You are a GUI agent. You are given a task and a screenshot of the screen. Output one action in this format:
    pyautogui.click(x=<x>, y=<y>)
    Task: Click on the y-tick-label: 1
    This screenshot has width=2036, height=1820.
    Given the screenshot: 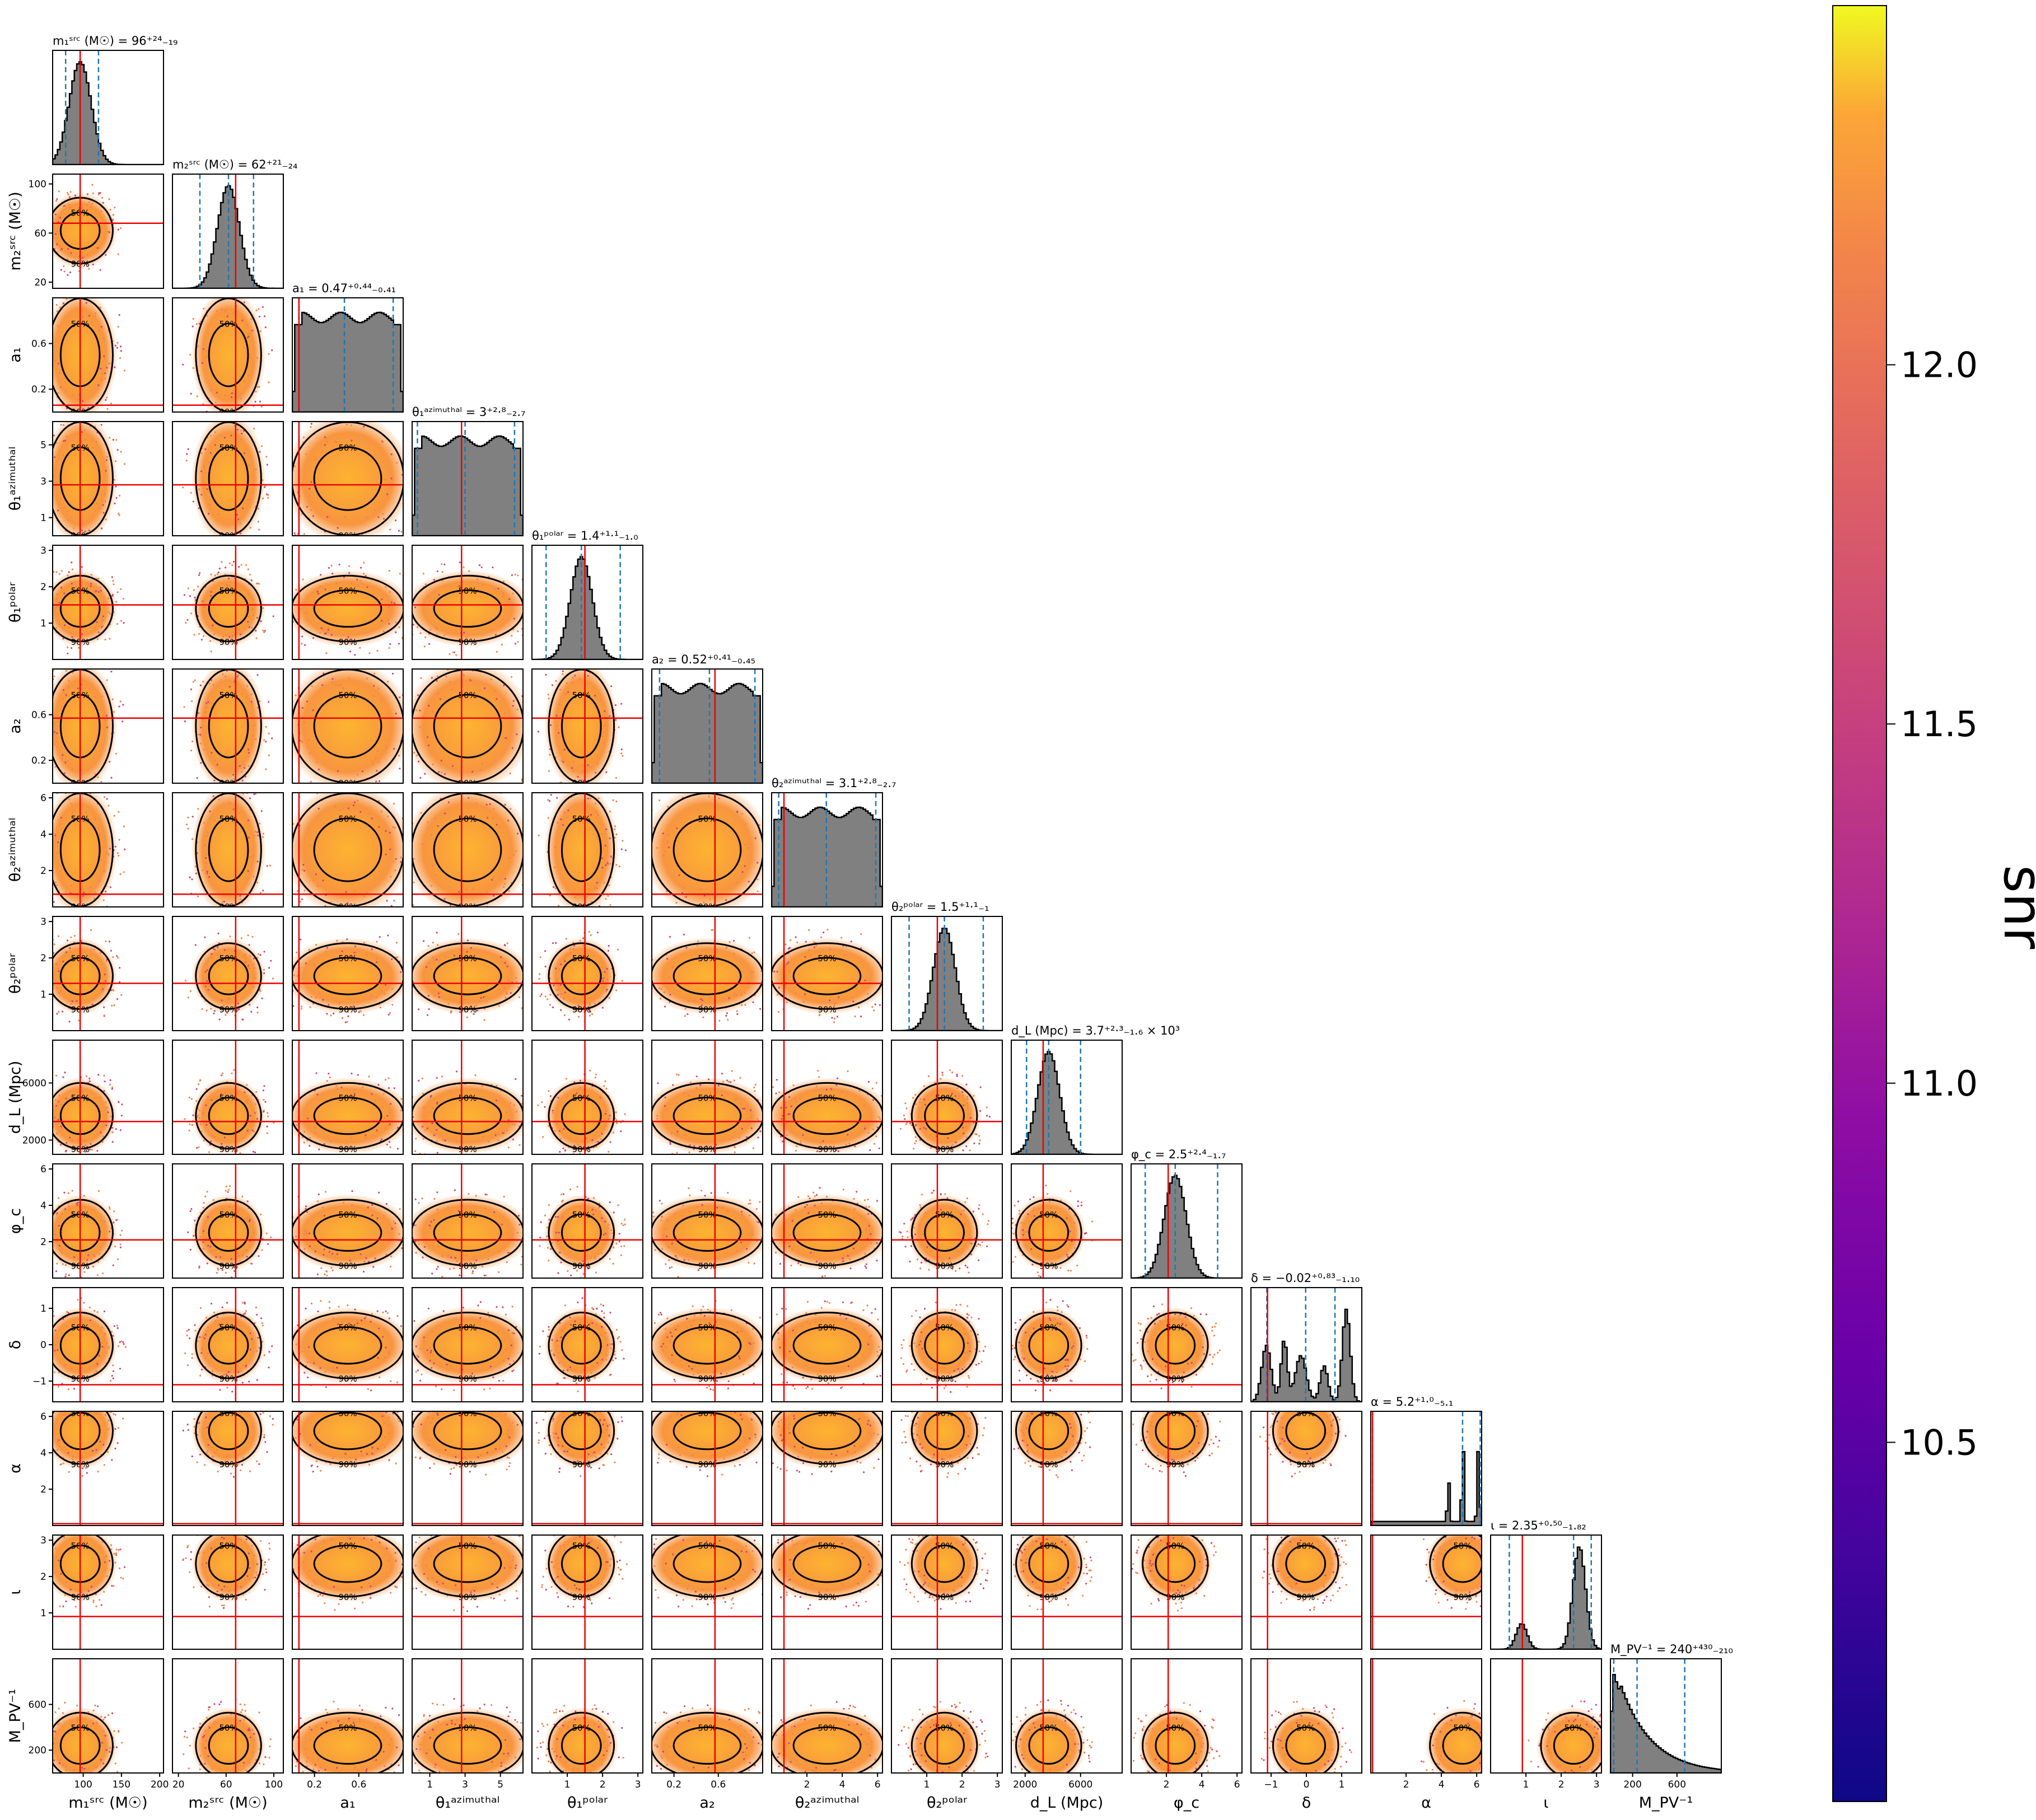 What is the action you would take?
    pyautogui.click(x=43, y=519)
    